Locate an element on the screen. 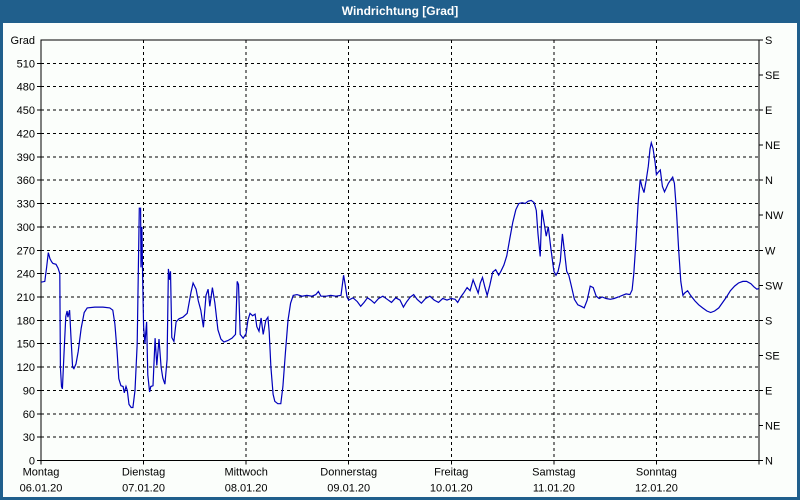 Image resolution: width=800 pixels, height=500 pixels. y-axis-tick-label: 120 is located at coordinates (26, 368).